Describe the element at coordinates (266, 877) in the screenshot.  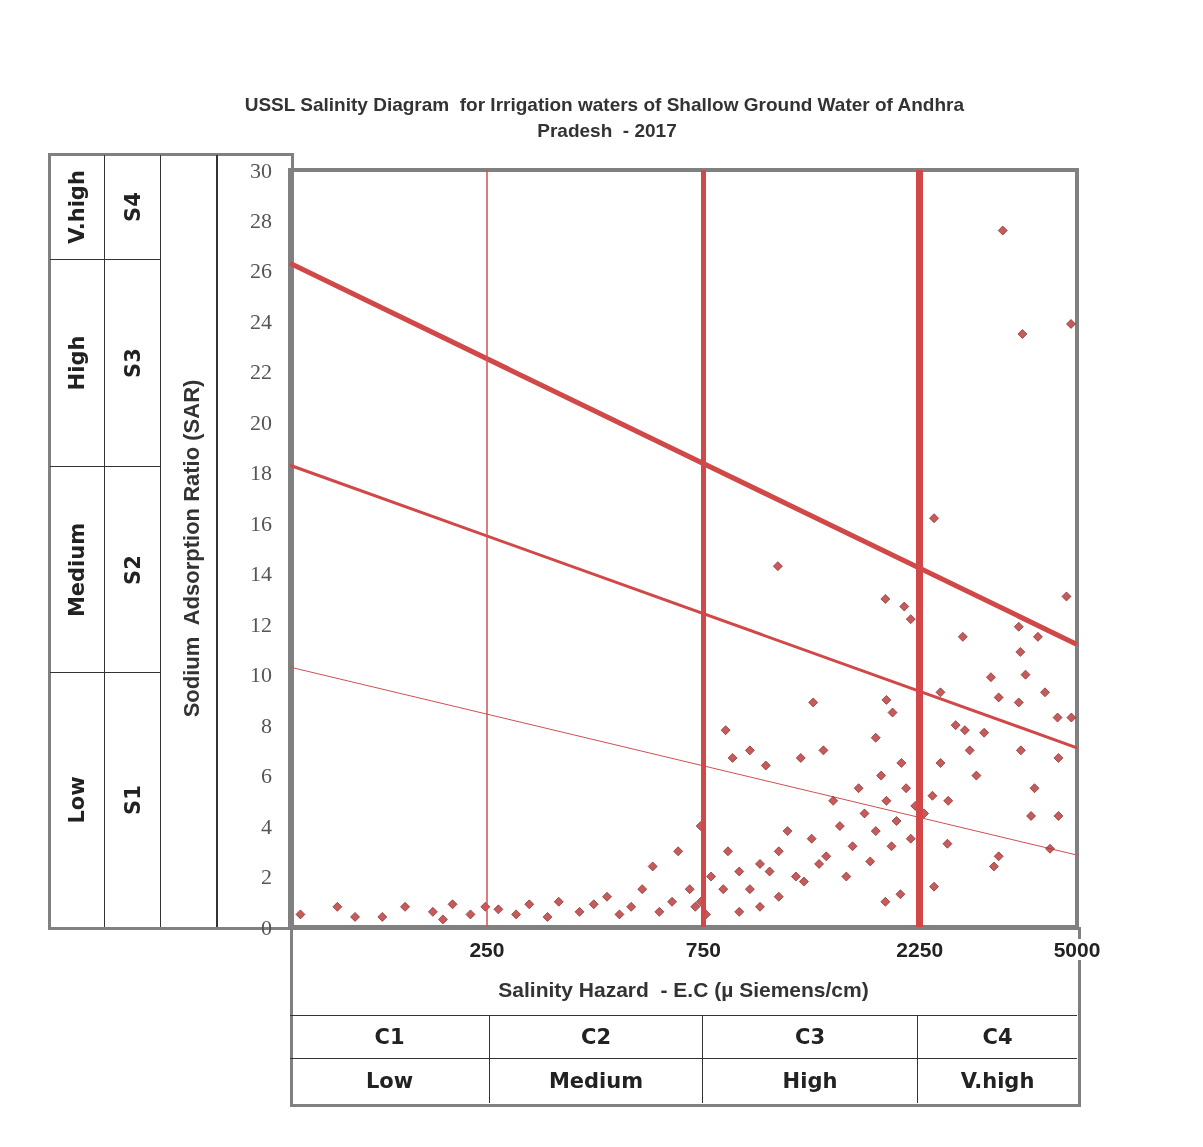
I see `y-tick-label: 2` at that location.